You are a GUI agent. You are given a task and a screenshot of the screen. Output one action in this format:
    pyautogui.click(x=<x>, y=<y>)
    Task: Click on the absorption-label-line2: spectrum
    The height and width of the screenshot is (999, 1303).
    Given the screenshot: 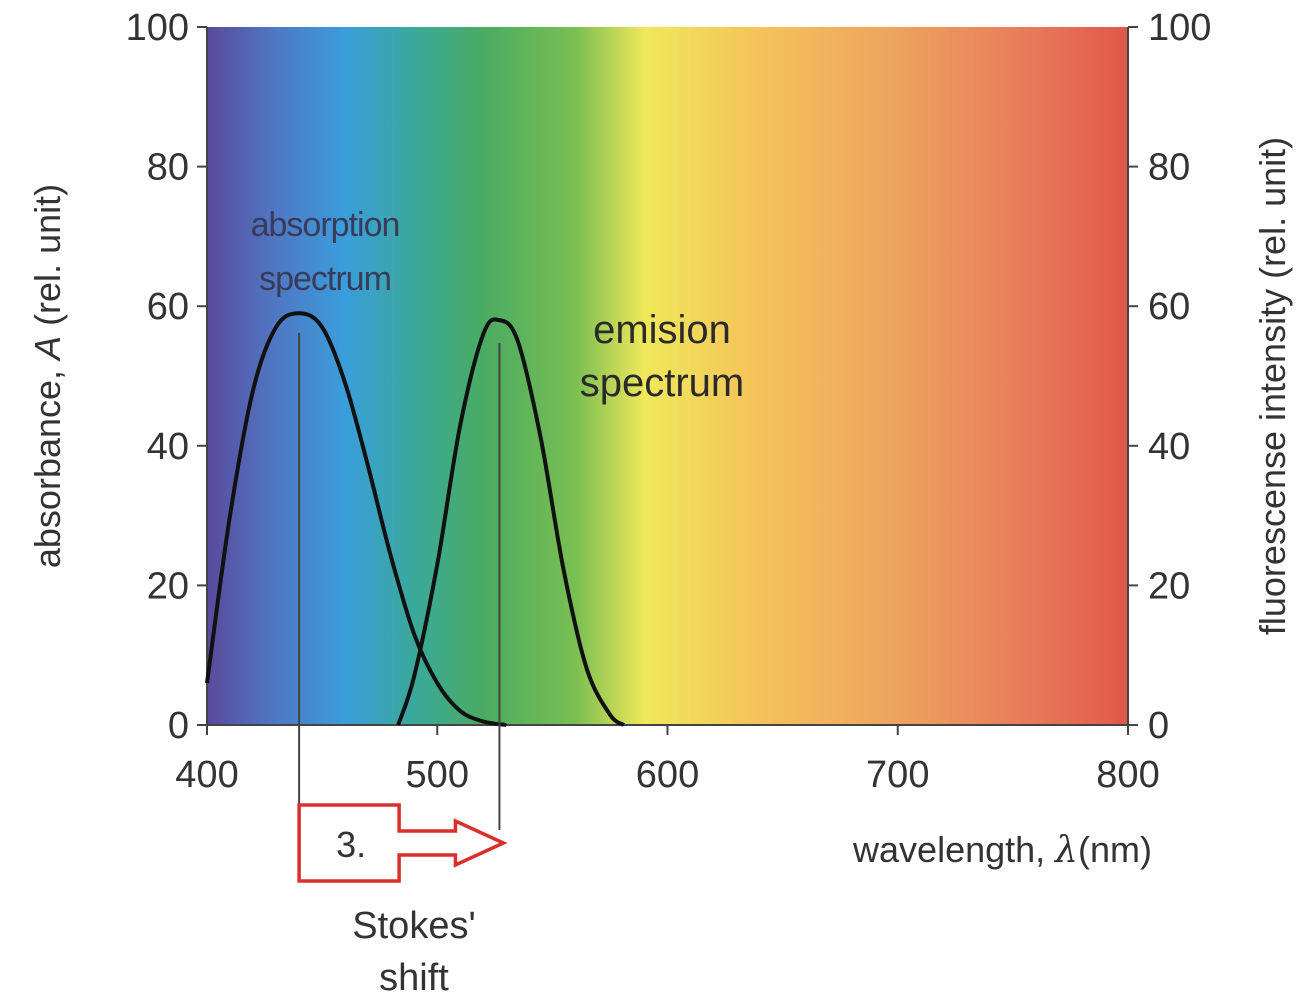 What is the action you would take?
    pyautogui.click(x=325, y=279)
    